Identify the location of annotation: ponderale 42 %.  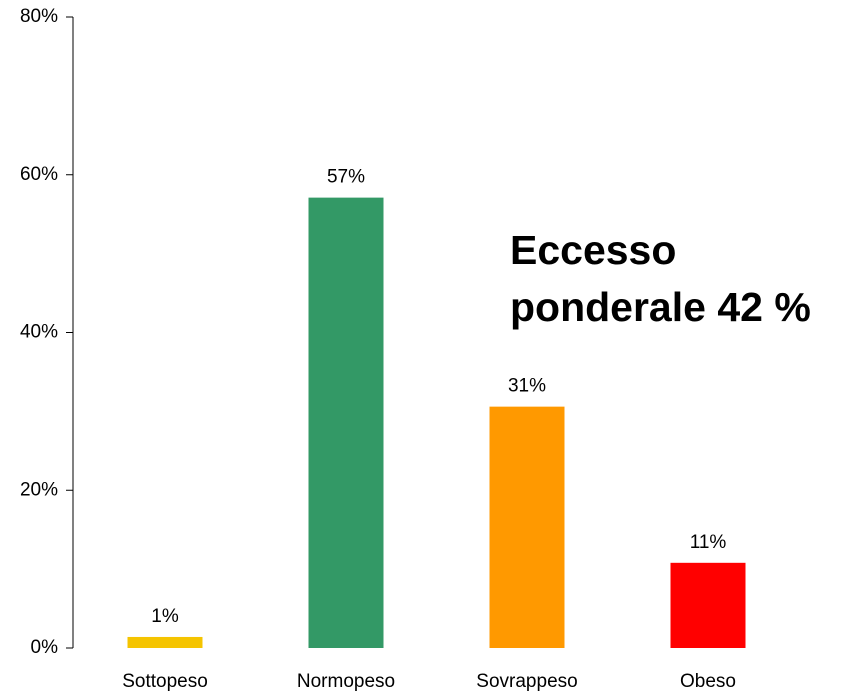
(660, 307).